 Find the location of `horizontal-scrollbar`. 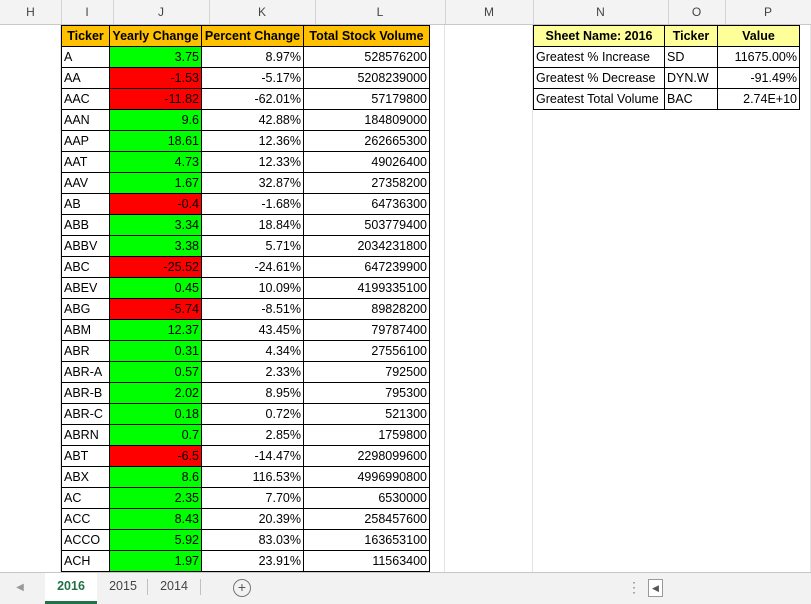

horizontal-scrollbar is located at coordinates (737, 588).